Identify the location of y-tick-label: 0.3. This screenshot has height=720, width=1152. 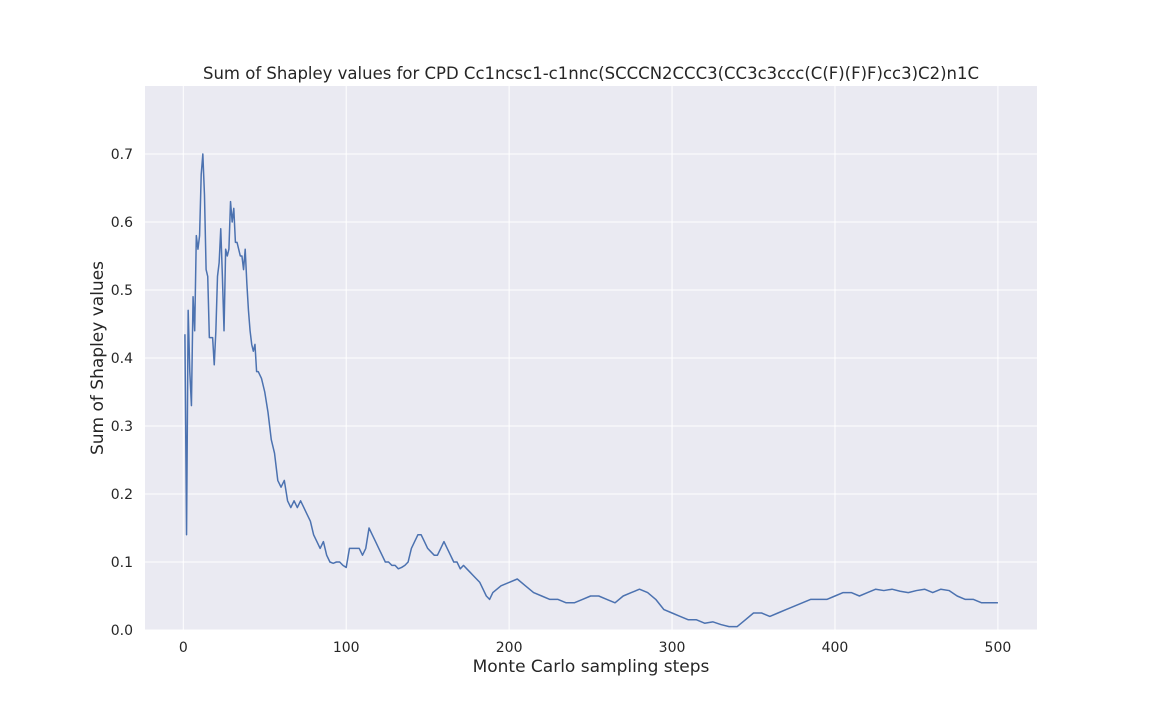
(122, 427).